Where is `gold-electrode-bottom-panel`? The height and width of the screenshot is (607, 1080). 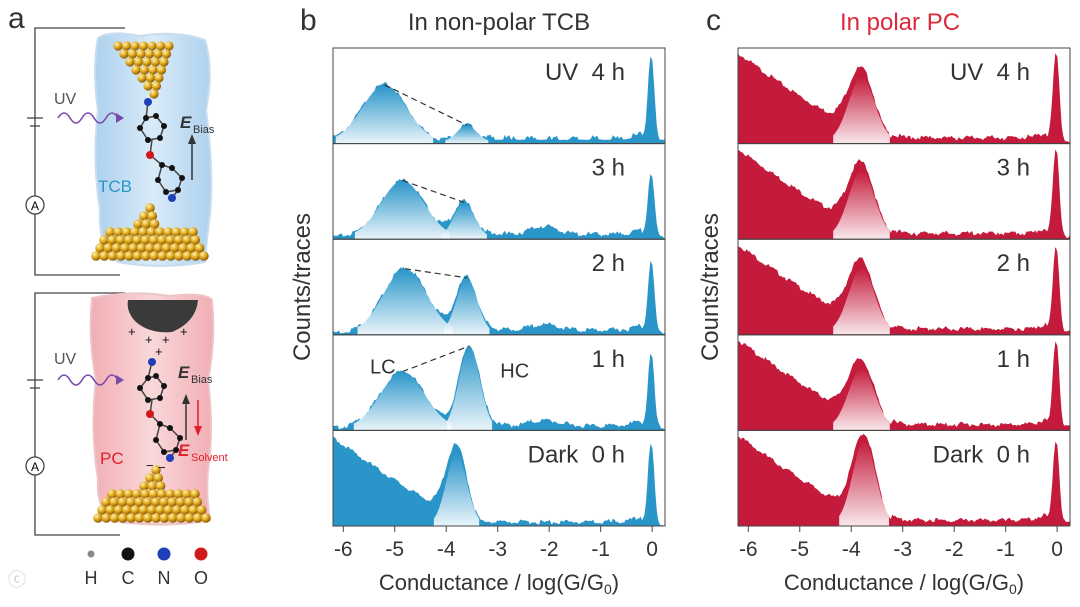
gold-electrode-bottom-panel is located at coordinates (152, 494).